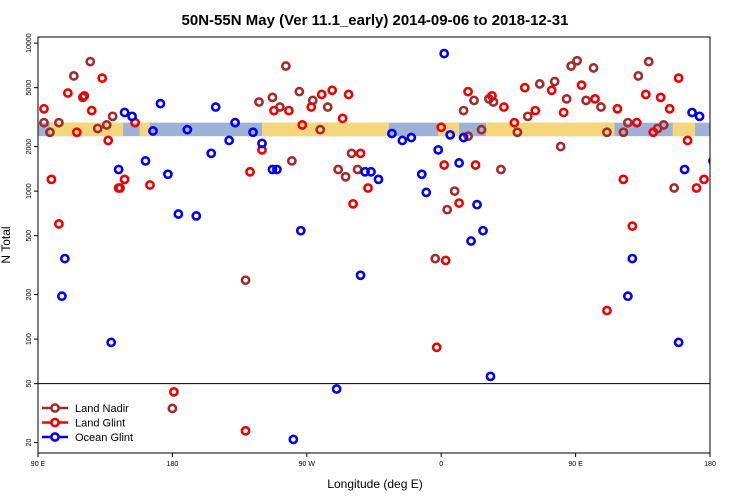  What do you see at coordinates (29, 384) in the screenshot?
I see `y-tick-label: 50` at bounding box center [29, 384].